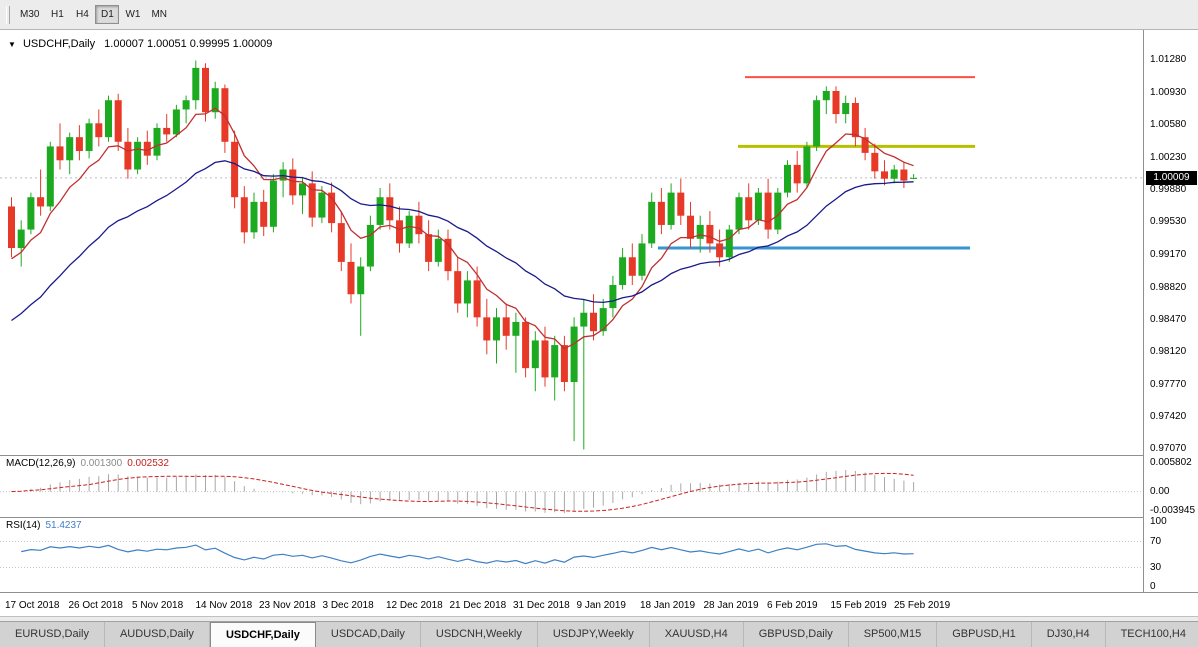 The height and width of the screenshot is (647, 1198). Describe the element at coordinates (1168, 222) in the screenshot. I see `price-axis-label: 0.99530` at that location.